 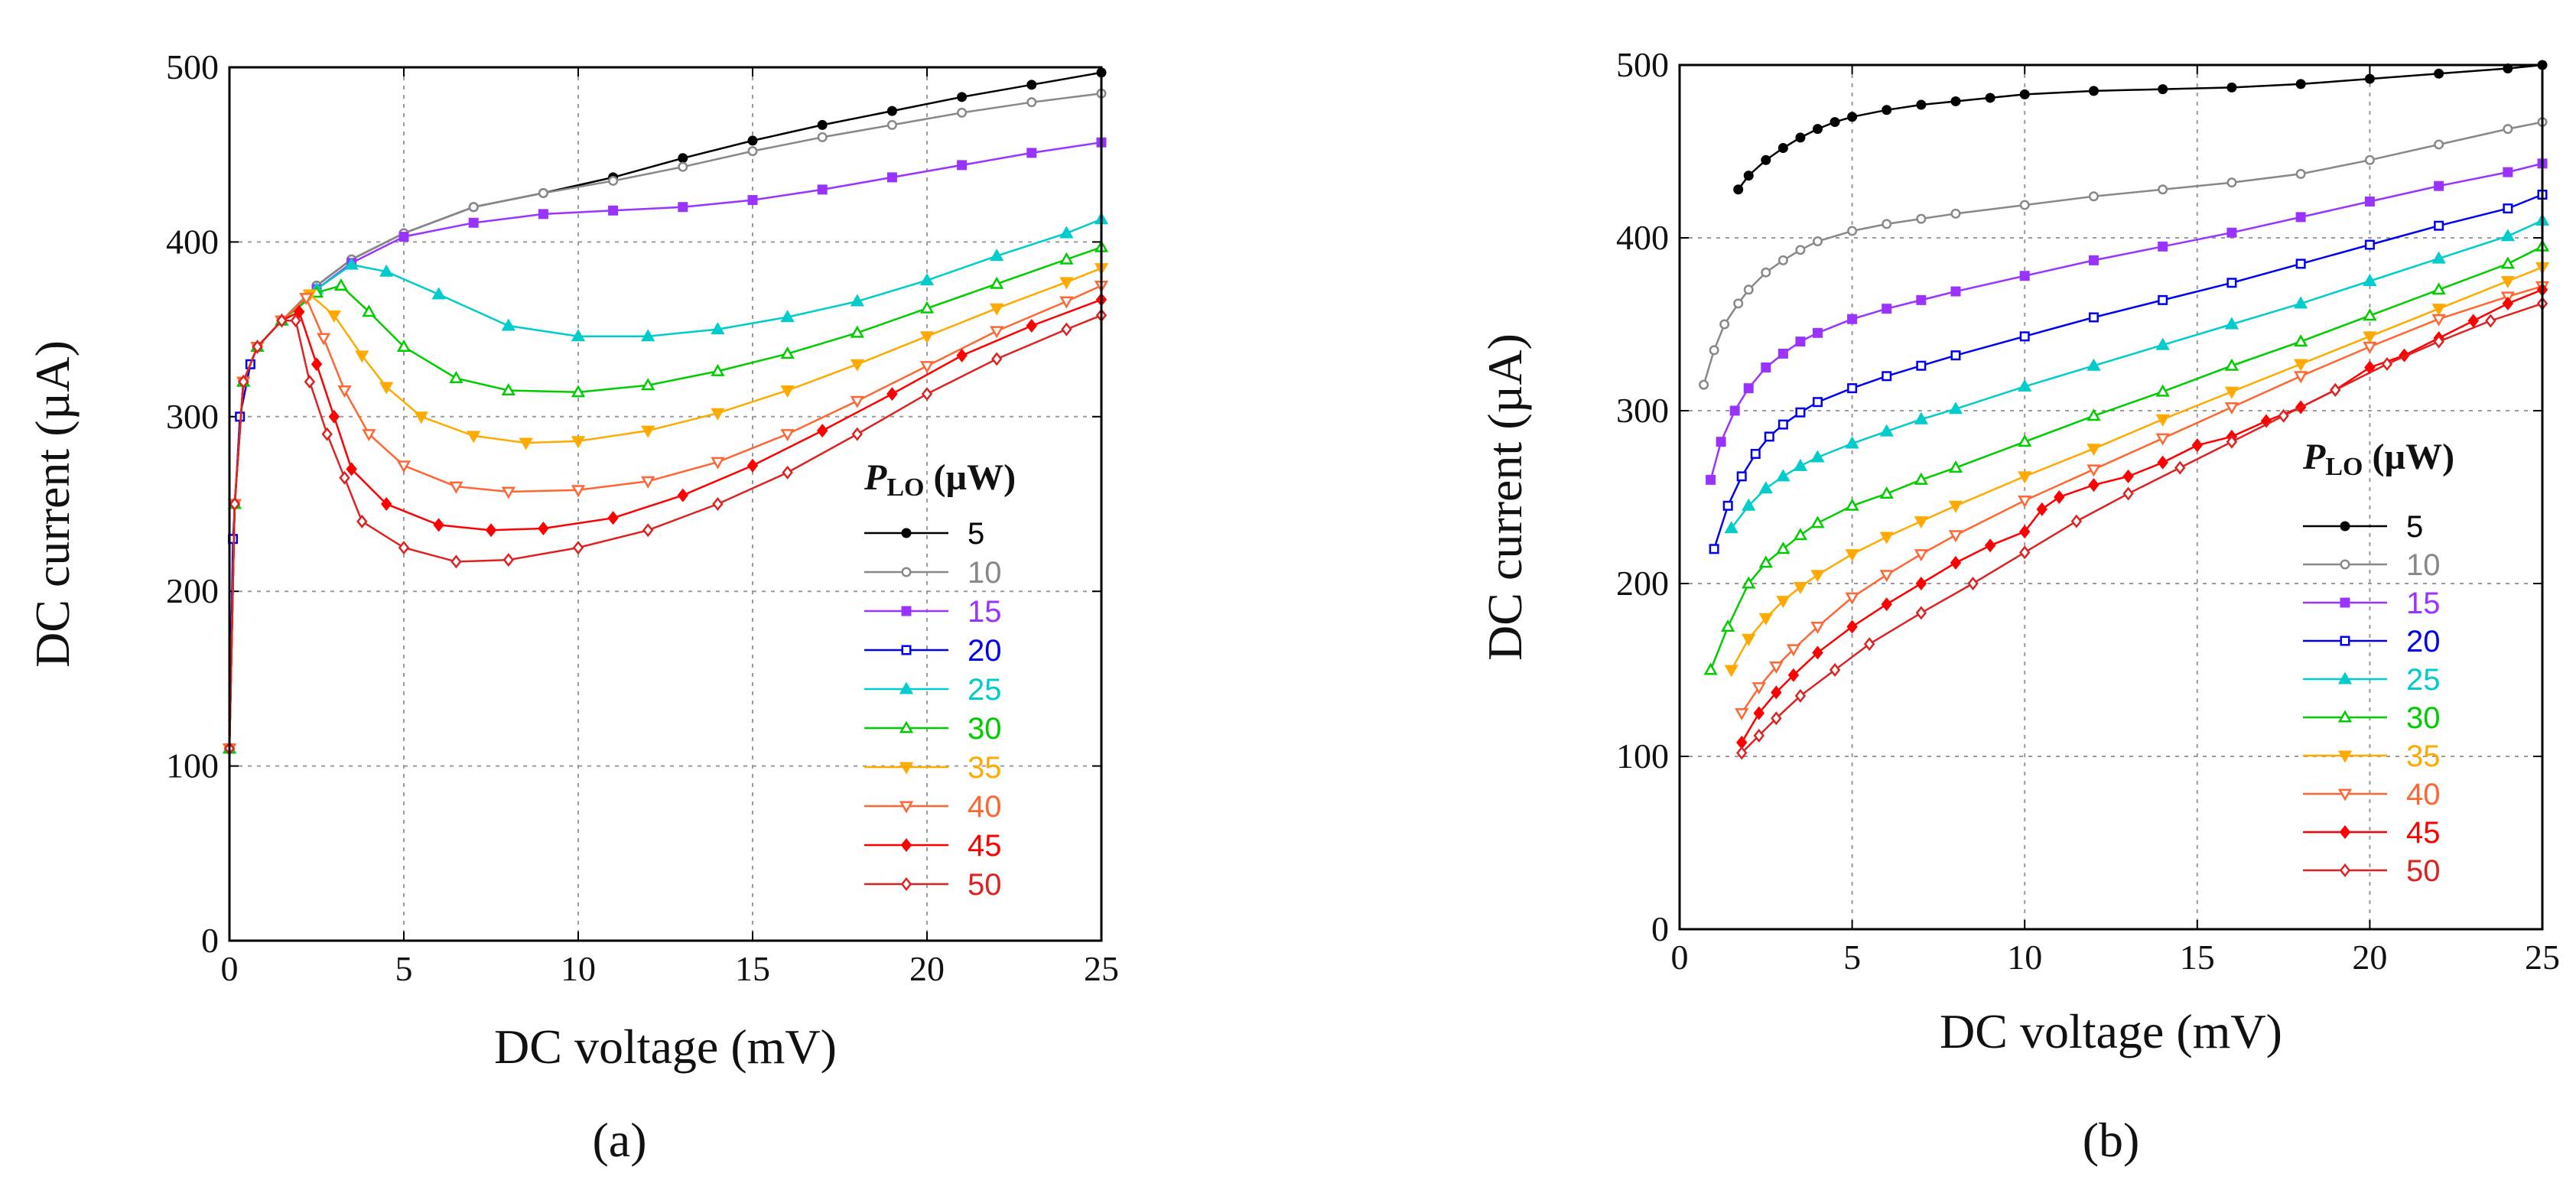 I want to click on legend-label: 45, so click(x=2423, y=833).